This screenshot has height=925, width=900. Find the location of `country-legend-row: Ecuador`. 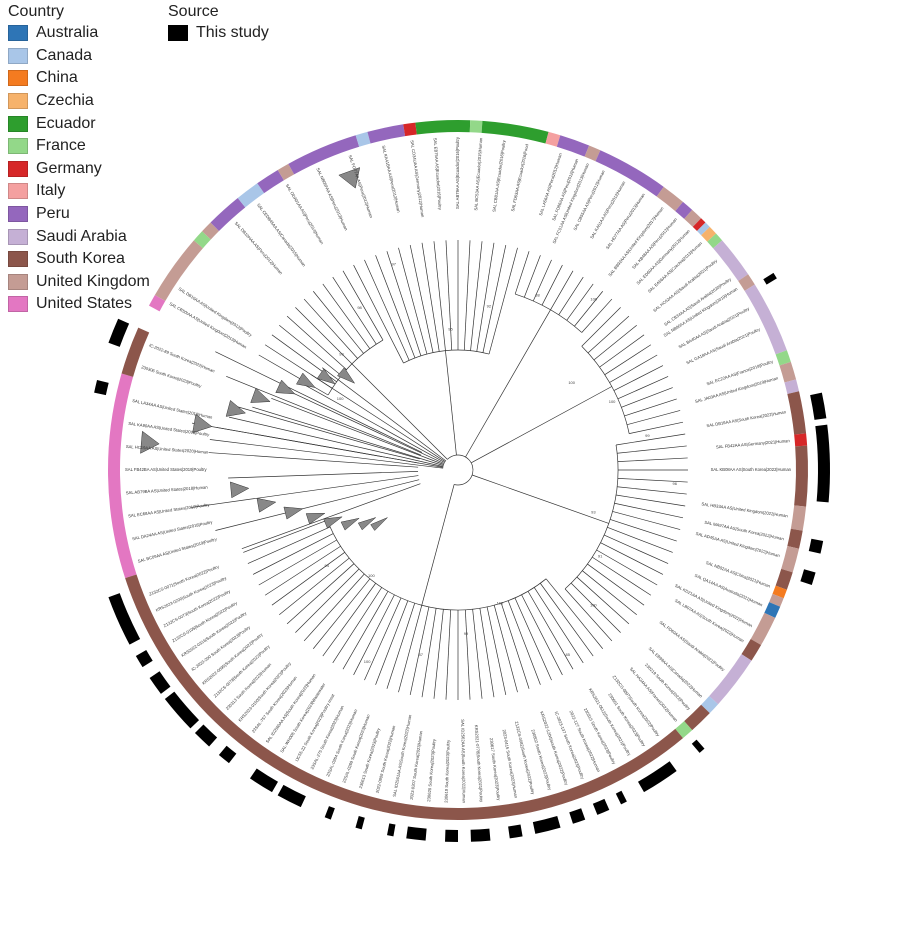

country-legend-row: Ecuador is located at coordinates (79, 123).